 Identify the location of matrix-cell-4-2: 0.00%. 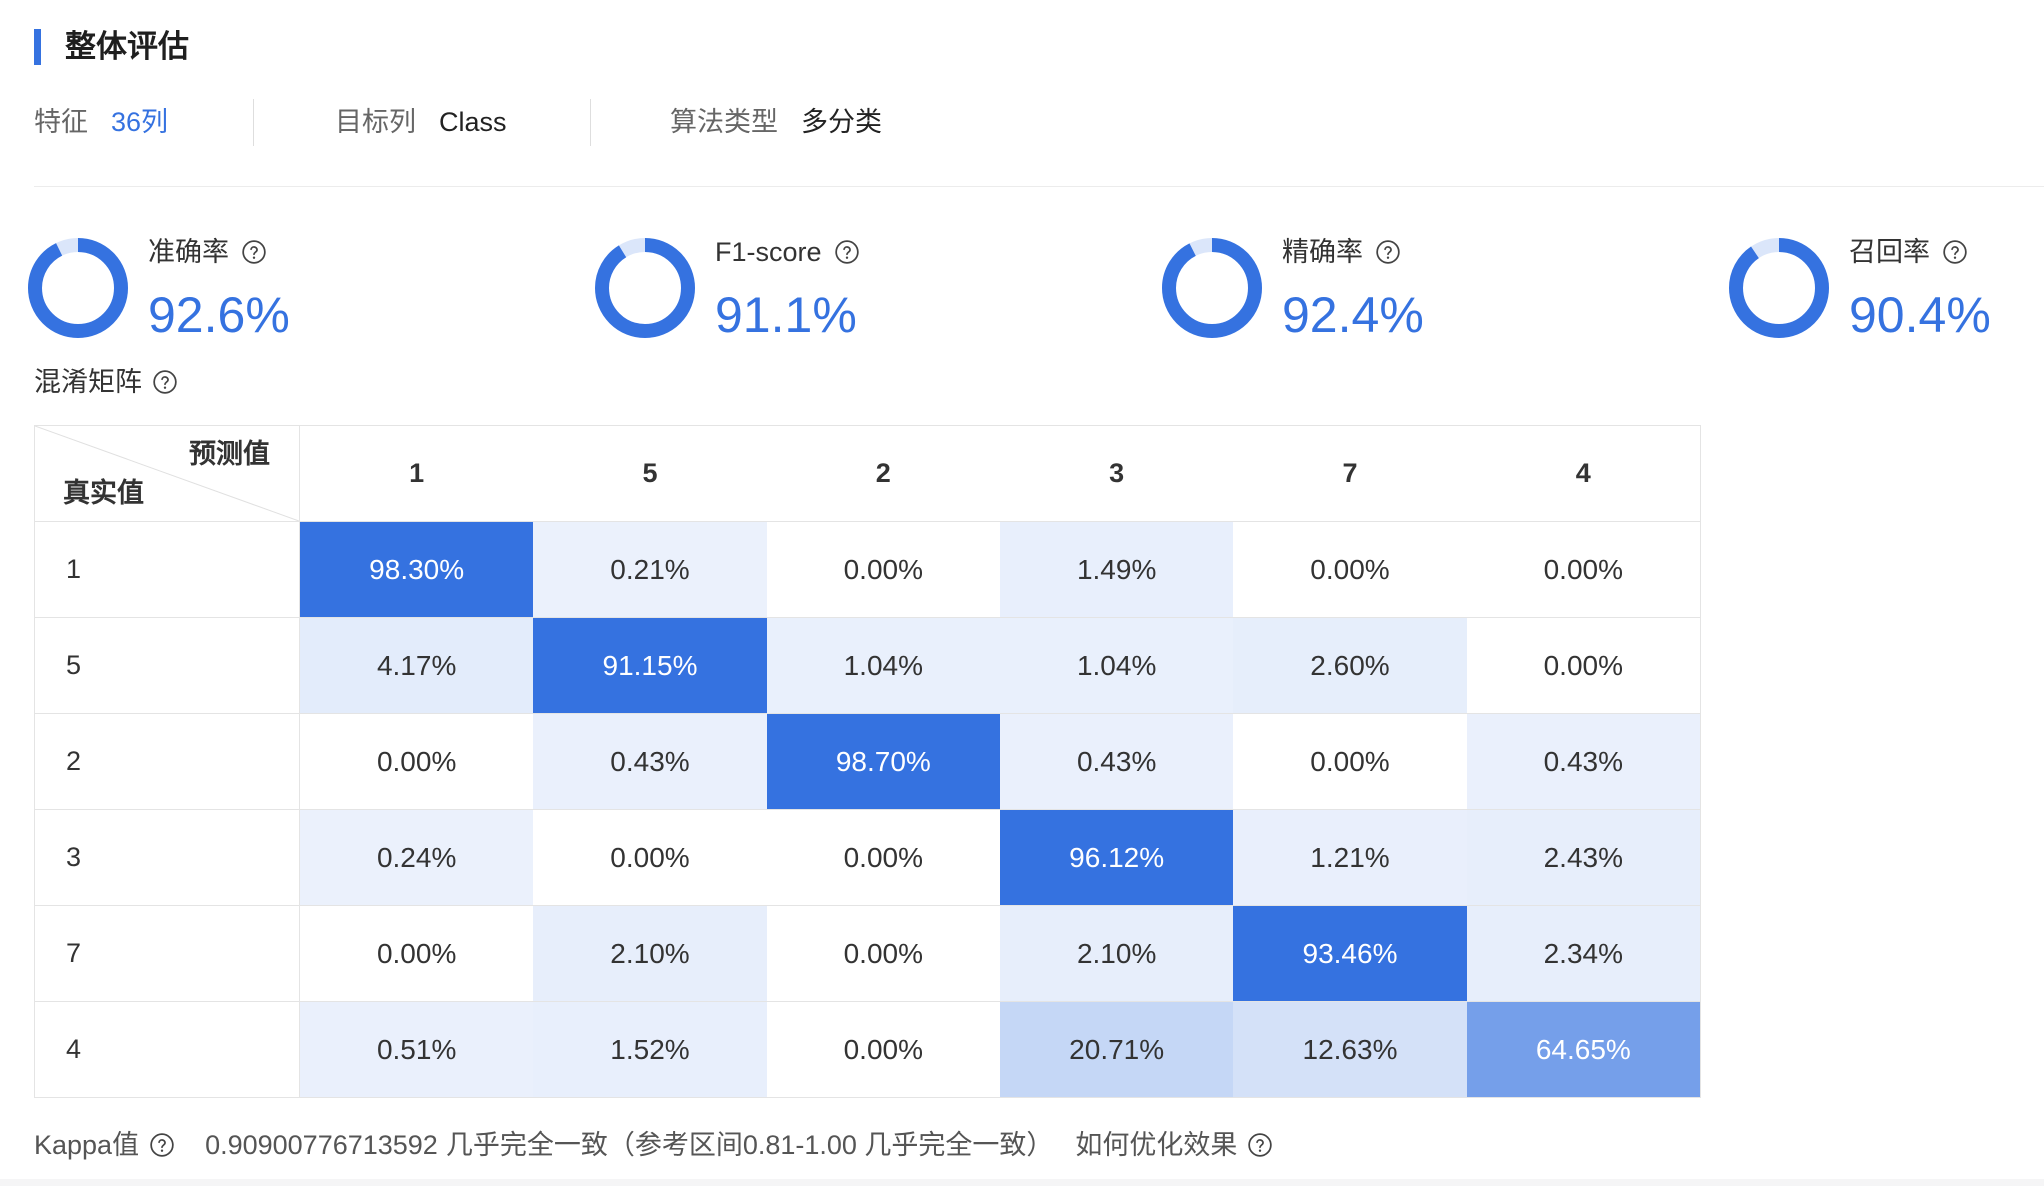
(883, 1050).